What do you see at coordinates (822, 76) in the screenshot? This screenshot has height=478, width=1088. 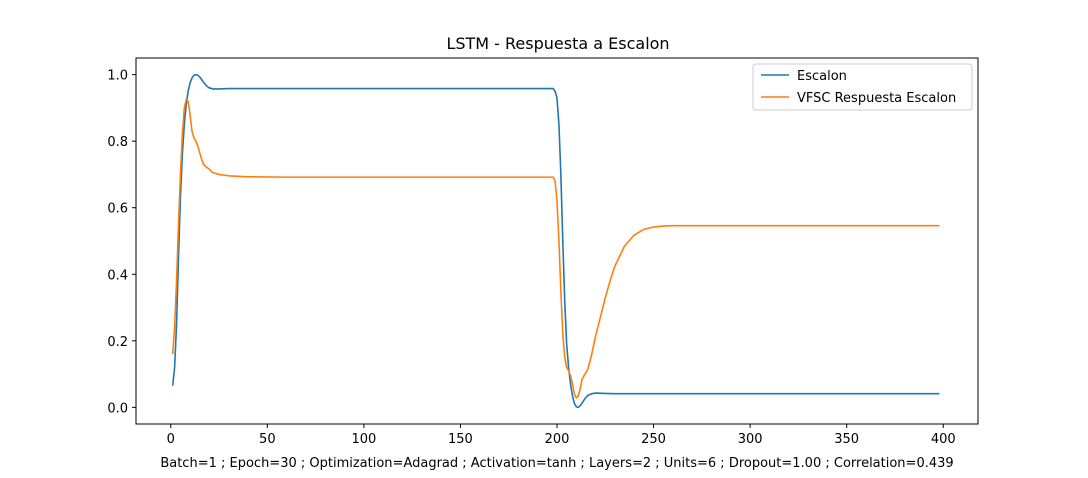 I see `legend-label-1: Escalon` at bounding box center [822, 76].